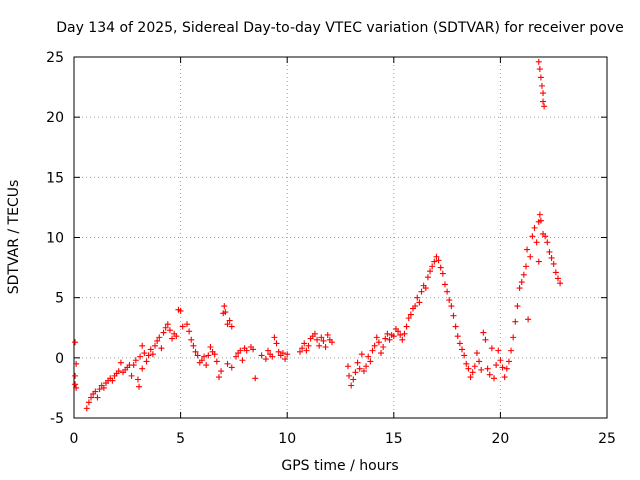 The height and width of the screenshot is (480, 640). What do you see at coordinates (607, 439) in the screenshot?
I see `x-tick-label: 25` at bounding box center [607, 439].